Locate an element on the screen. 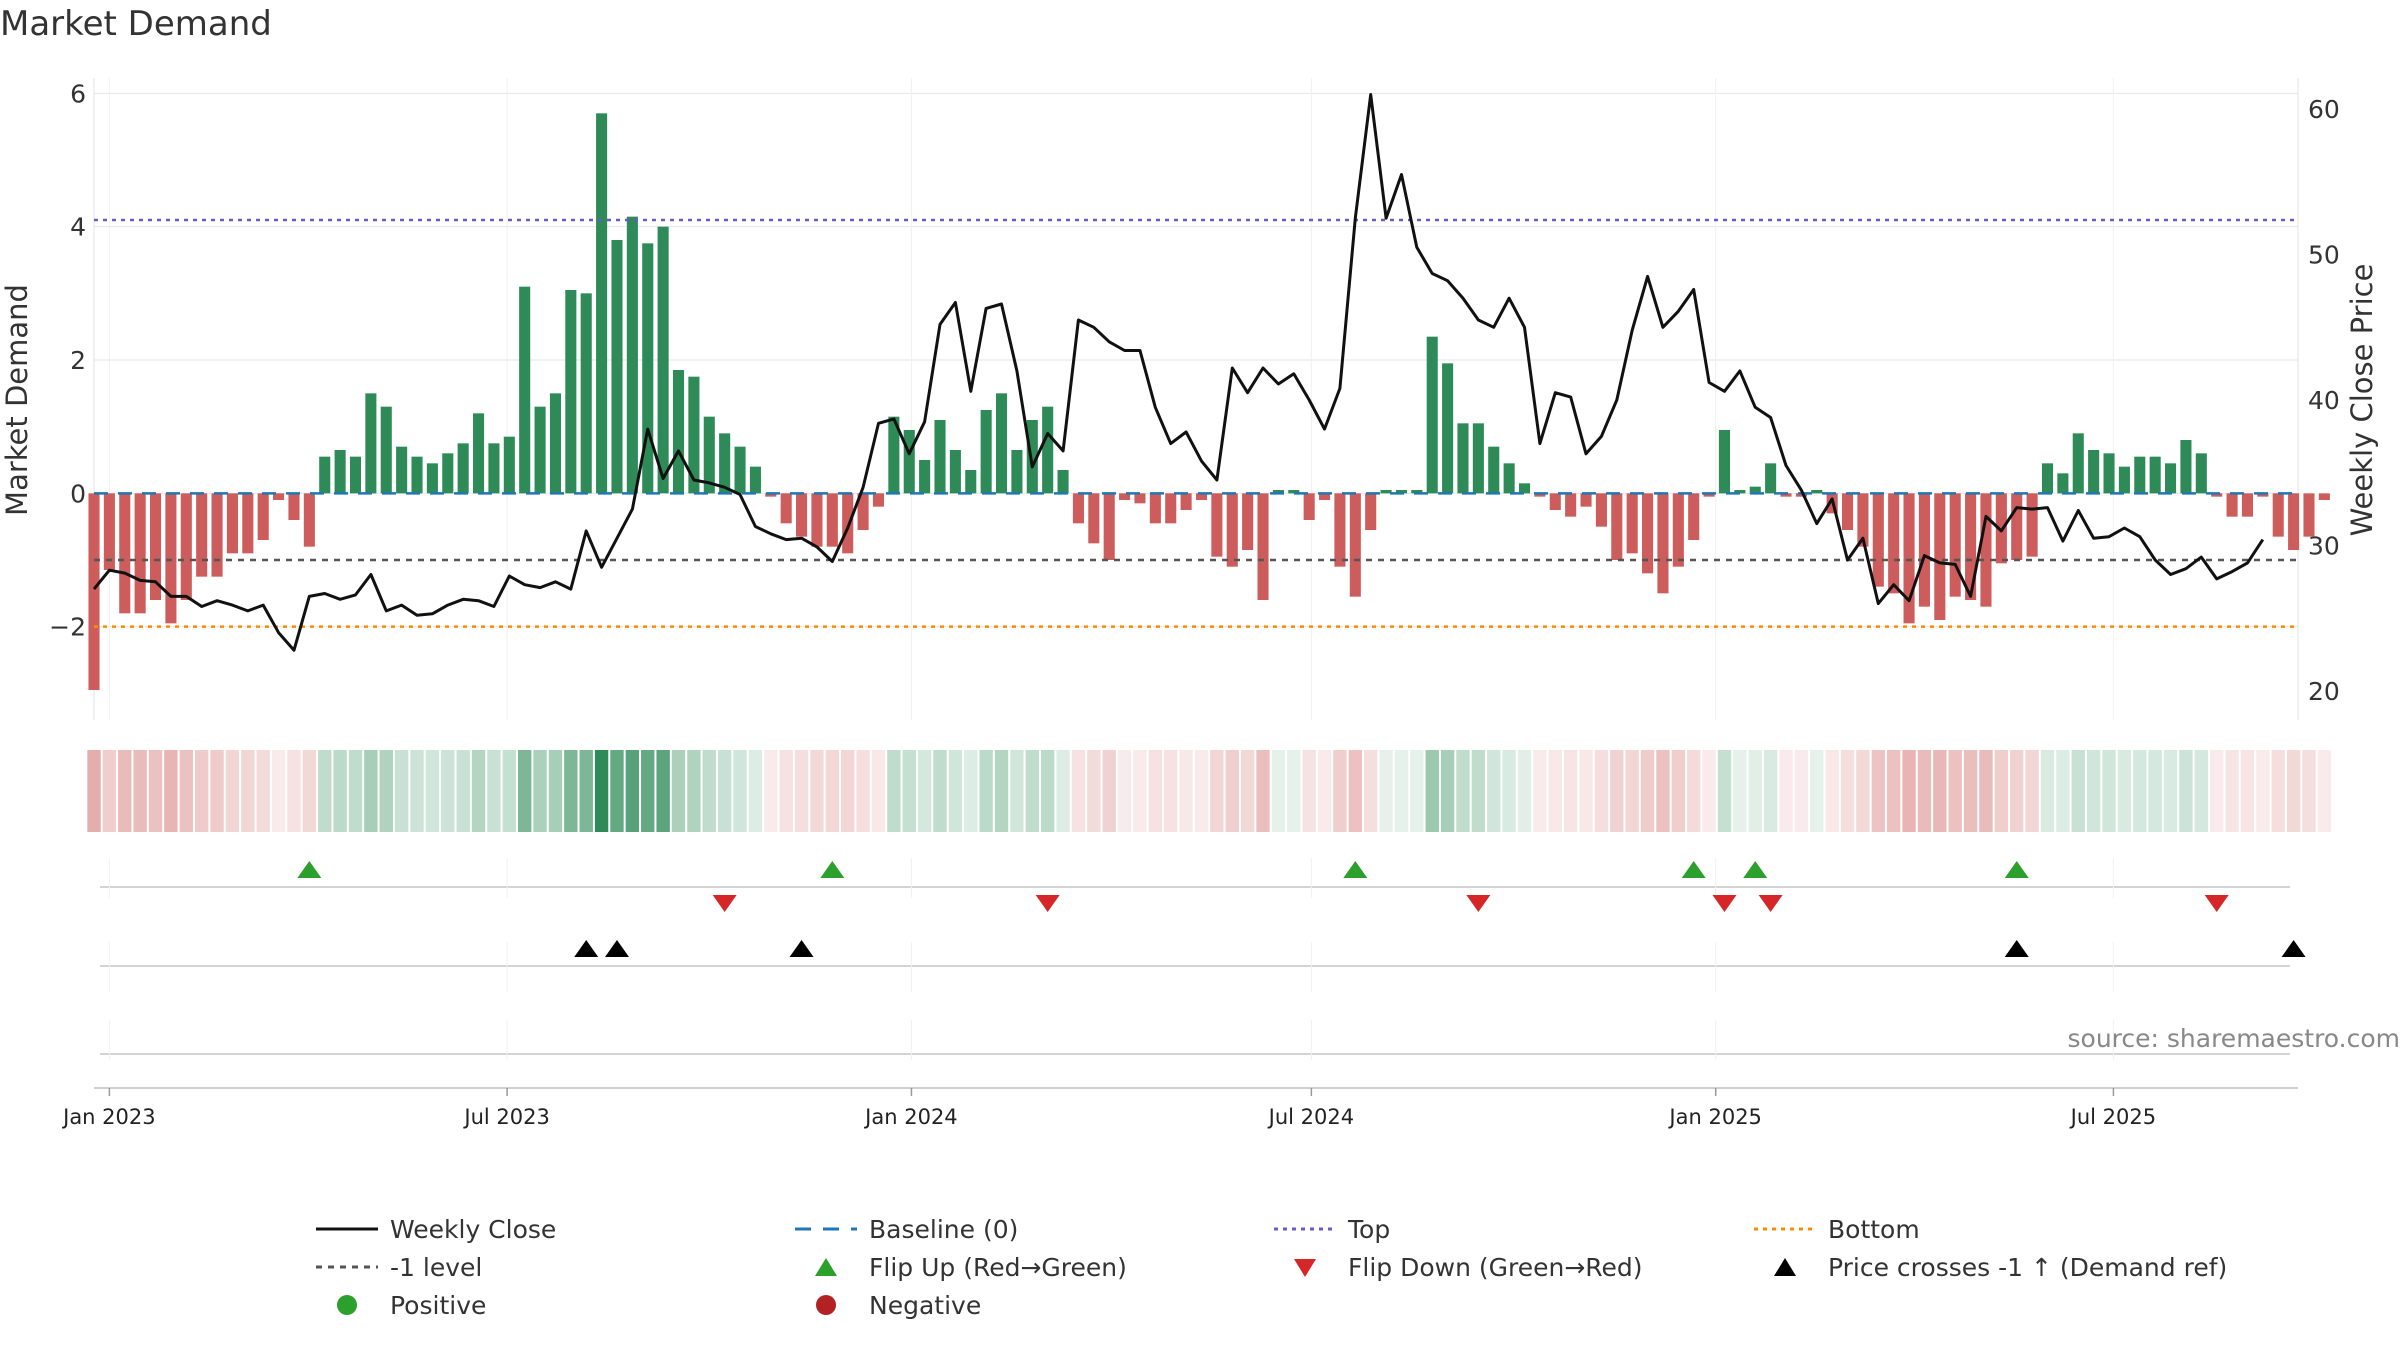  x-tick-label: Jan 2023 is located at coordinates (108, 1117).